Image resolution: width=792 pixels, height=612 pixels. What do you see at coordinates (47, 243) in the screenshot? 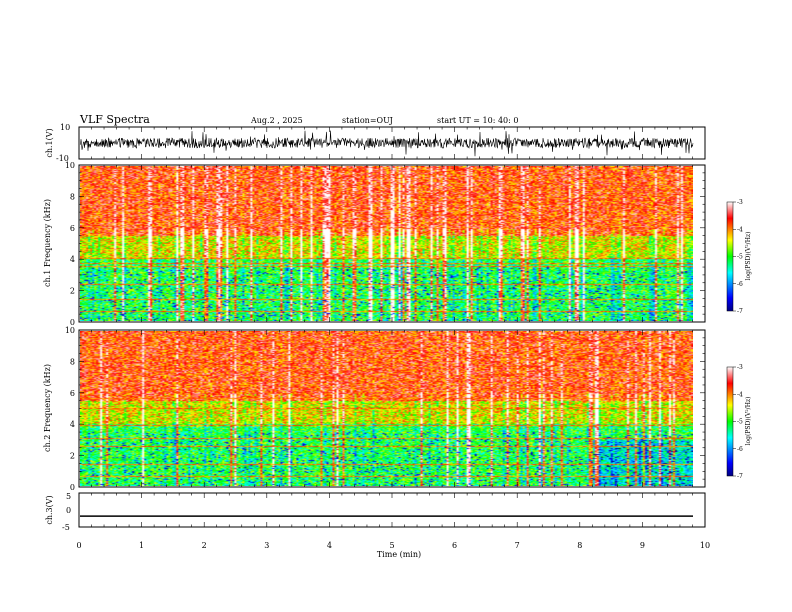
I see `ch1-spectrogram-ylabel-channel: ch.1 Frequency (kHz)` at bounding box center [47, 243].